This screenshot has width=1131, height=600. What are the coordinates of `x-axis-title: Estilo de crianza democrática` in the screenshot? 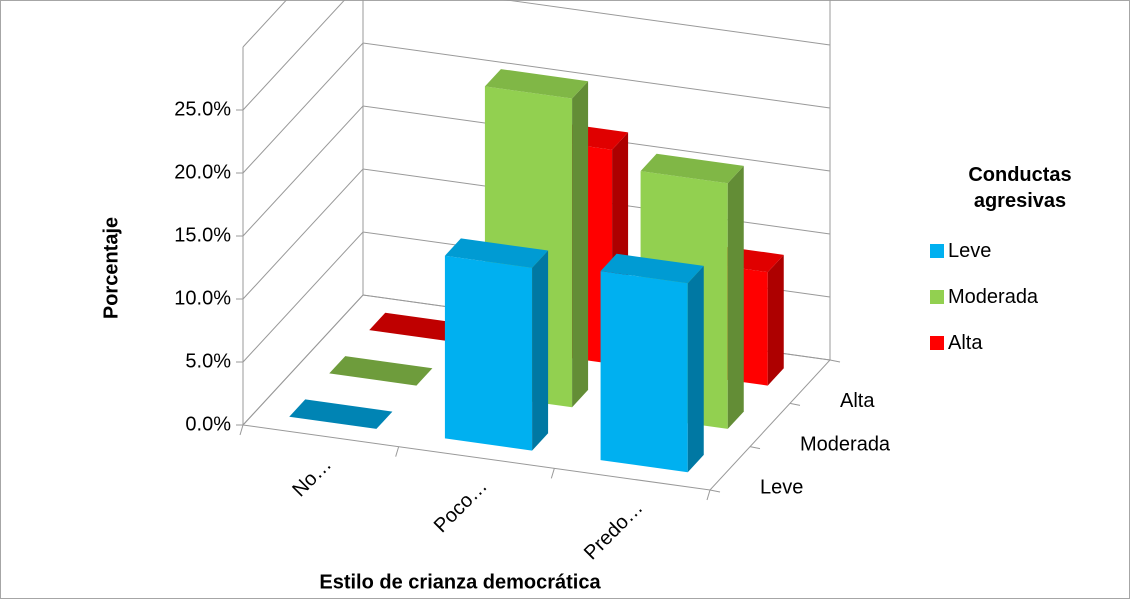 It's located at (460, 582).